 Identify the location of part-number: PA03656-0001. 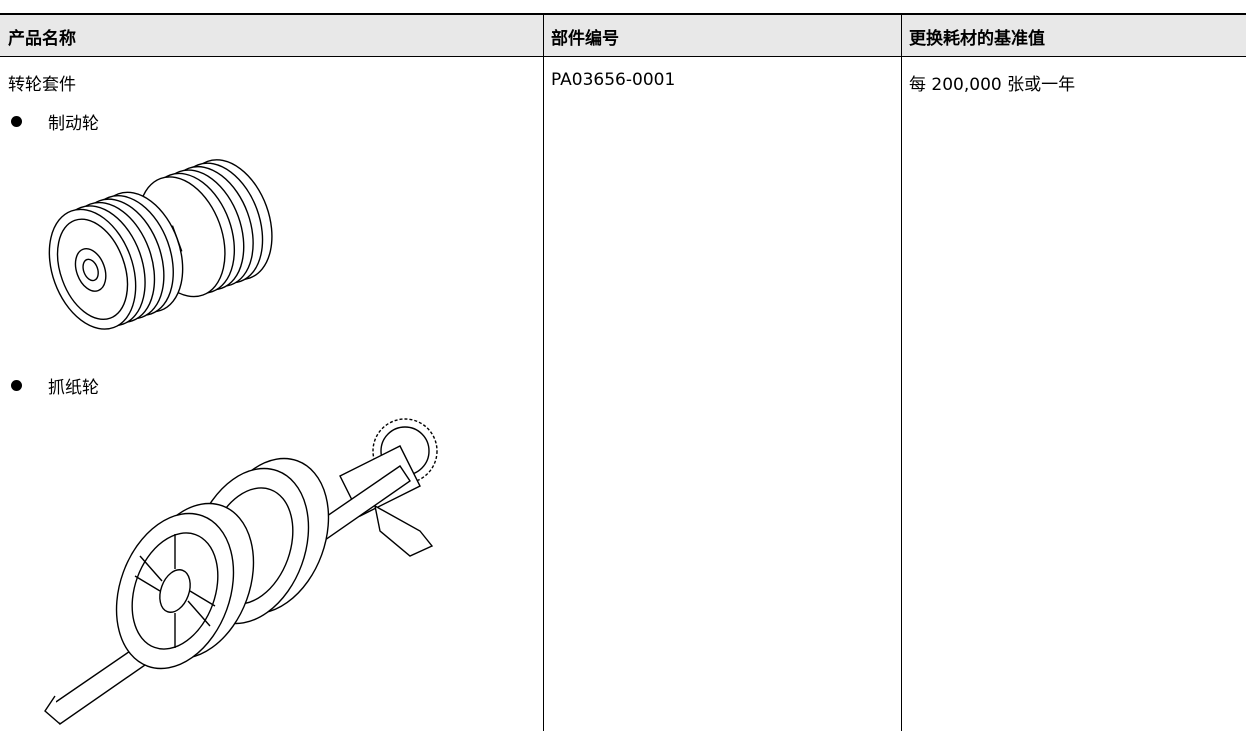
(613, 80).